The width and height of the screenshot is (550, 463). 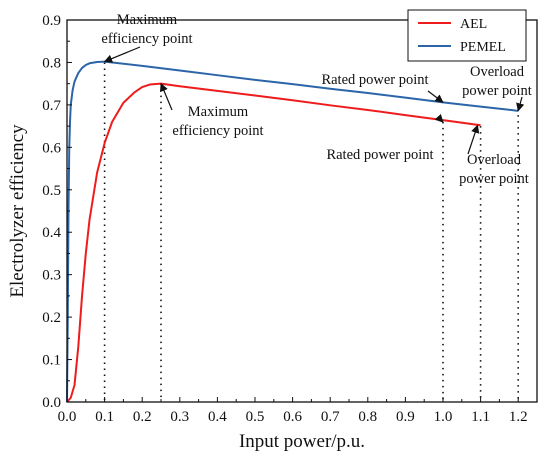 I want to click on x-tick-label: 0.5, so click(x=255, y=417).